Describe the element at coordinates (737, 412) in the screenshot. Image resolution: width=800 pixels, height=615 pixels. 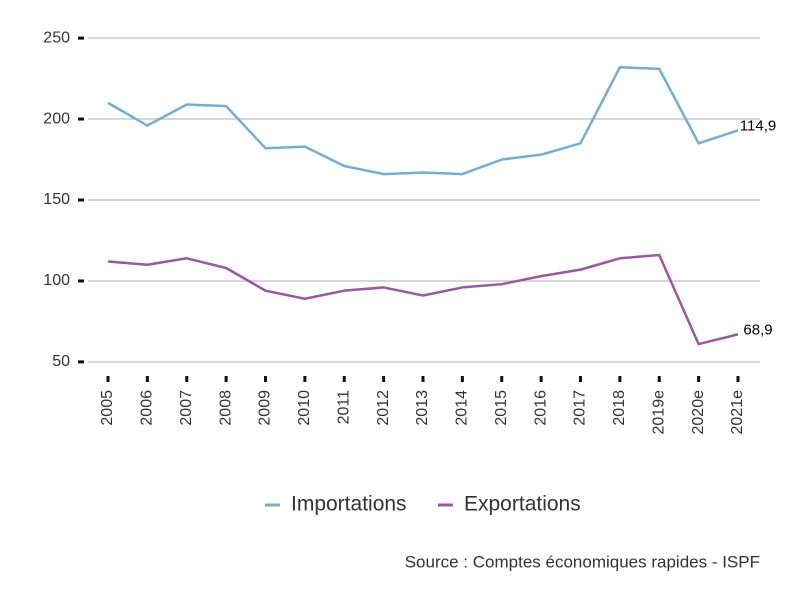
I see `x-tick-label: 2021e` at that location.